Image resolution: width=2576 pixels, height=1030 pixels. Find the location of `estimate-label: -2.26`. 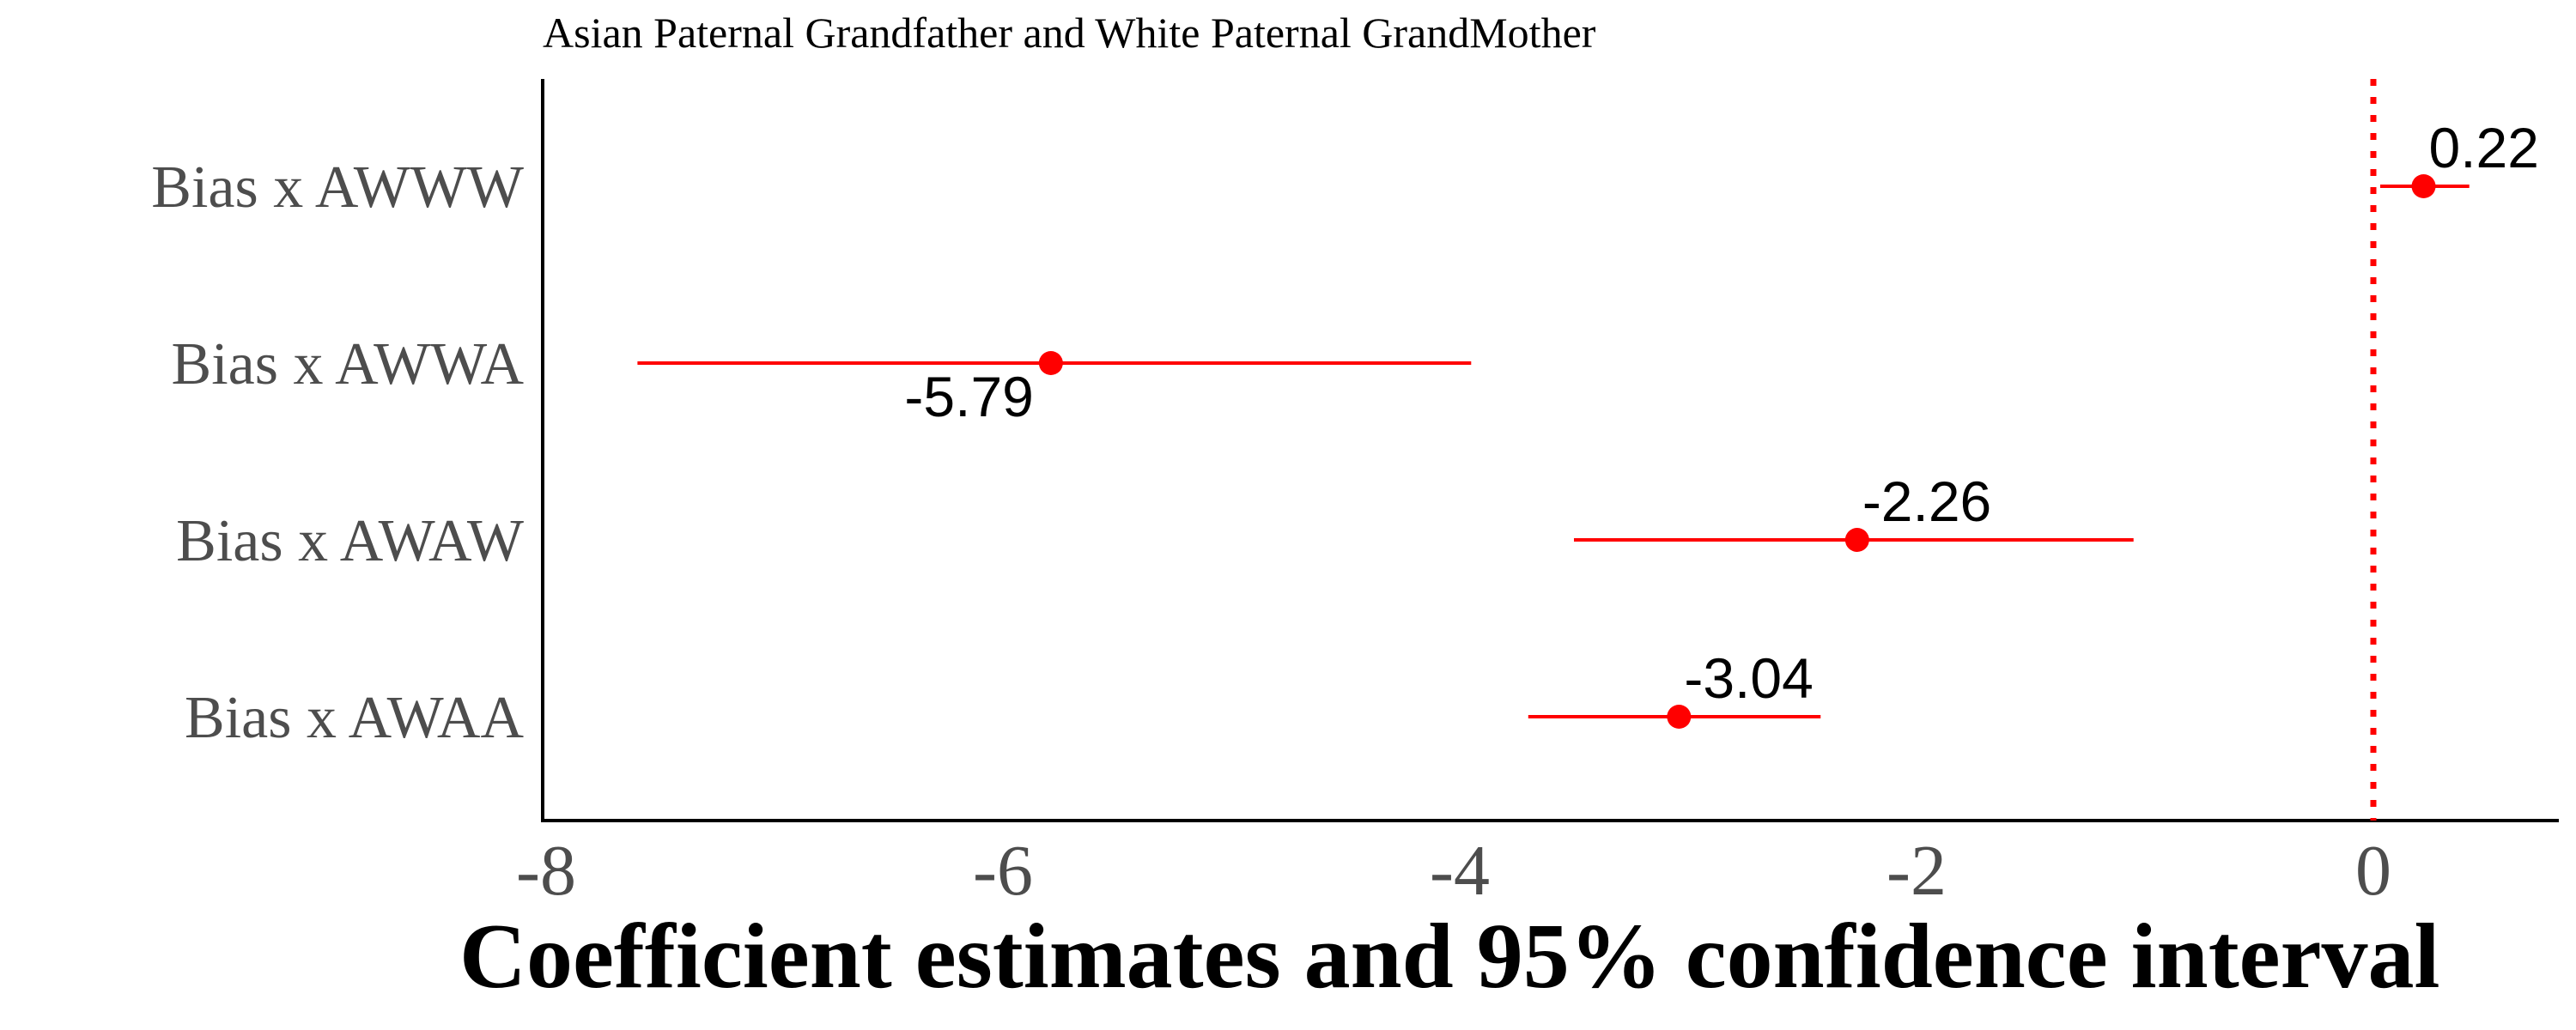

estimate-label: -2.26 is located at coordinates (1926, 501).